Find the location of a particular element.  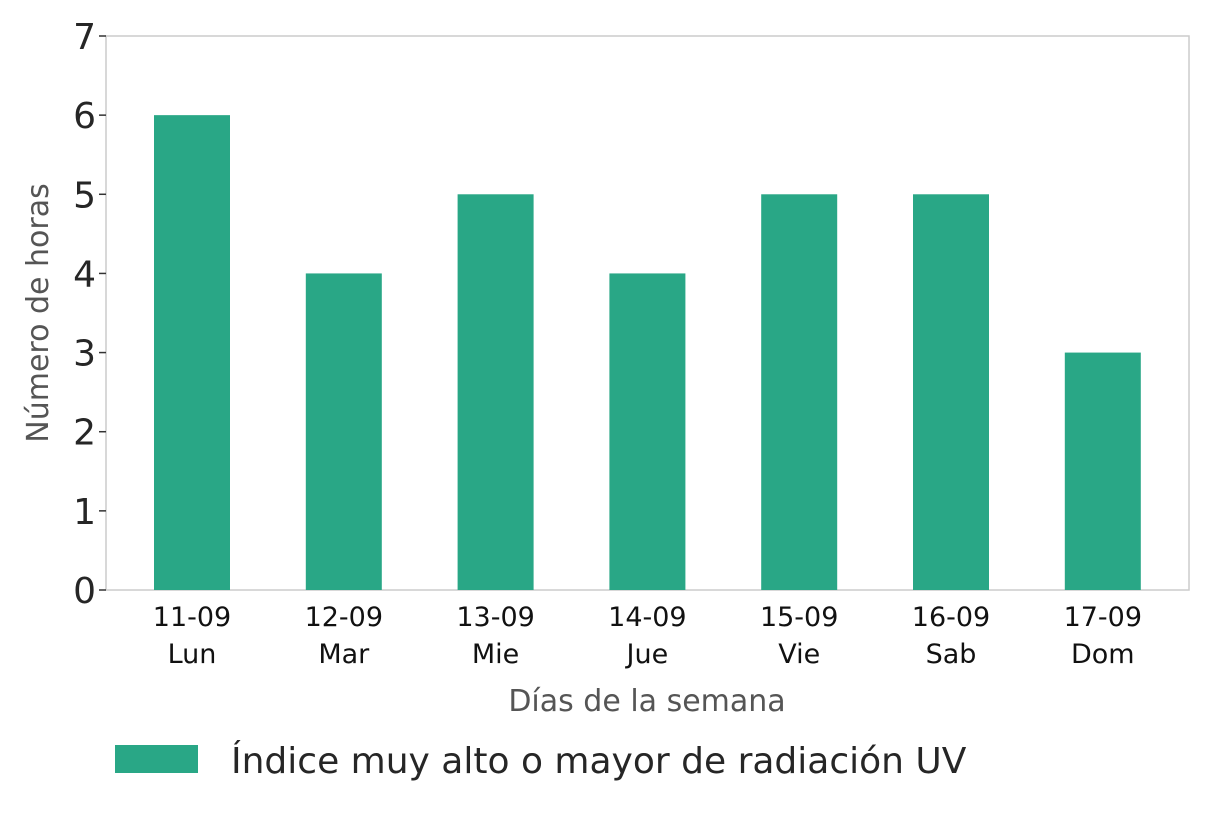

x-tick-label-date: 11-09 is located at coordinates (192, 617).